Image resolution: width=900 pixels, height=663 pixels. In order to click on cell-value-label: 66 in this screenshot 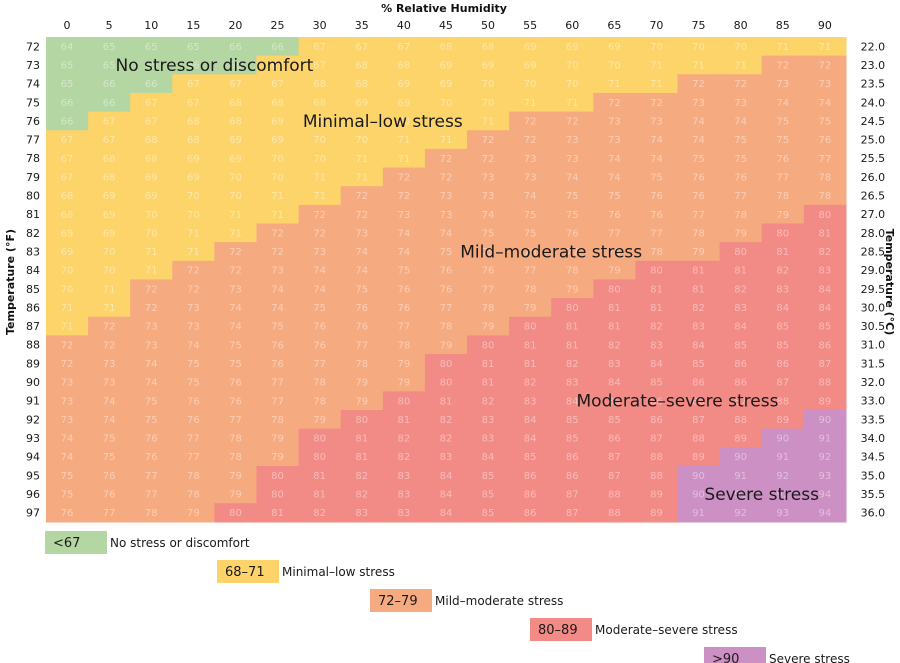, I will do `click(277, 47)`.